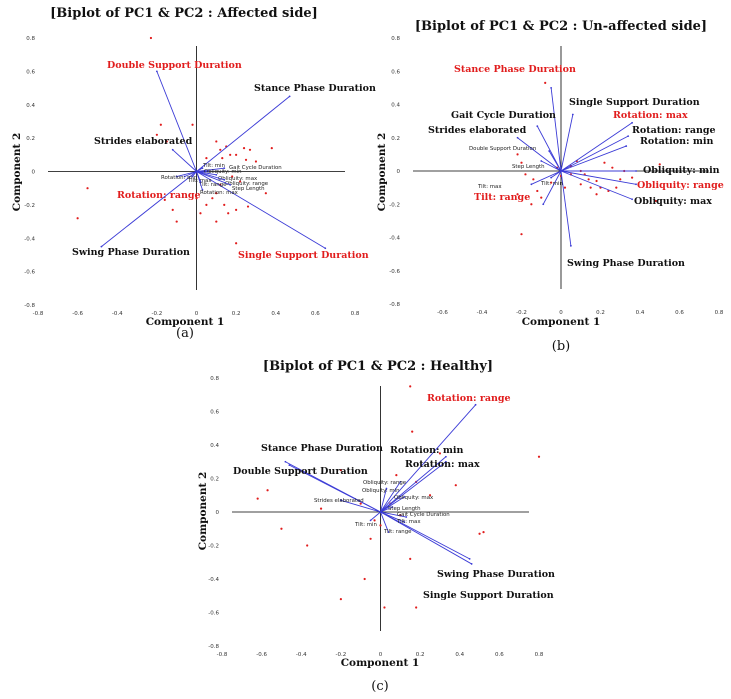  What do you see at coordinates (502, 197) in the screenshot?
I see `variable-label: Tilt: range` at bounding box center [502, 197].